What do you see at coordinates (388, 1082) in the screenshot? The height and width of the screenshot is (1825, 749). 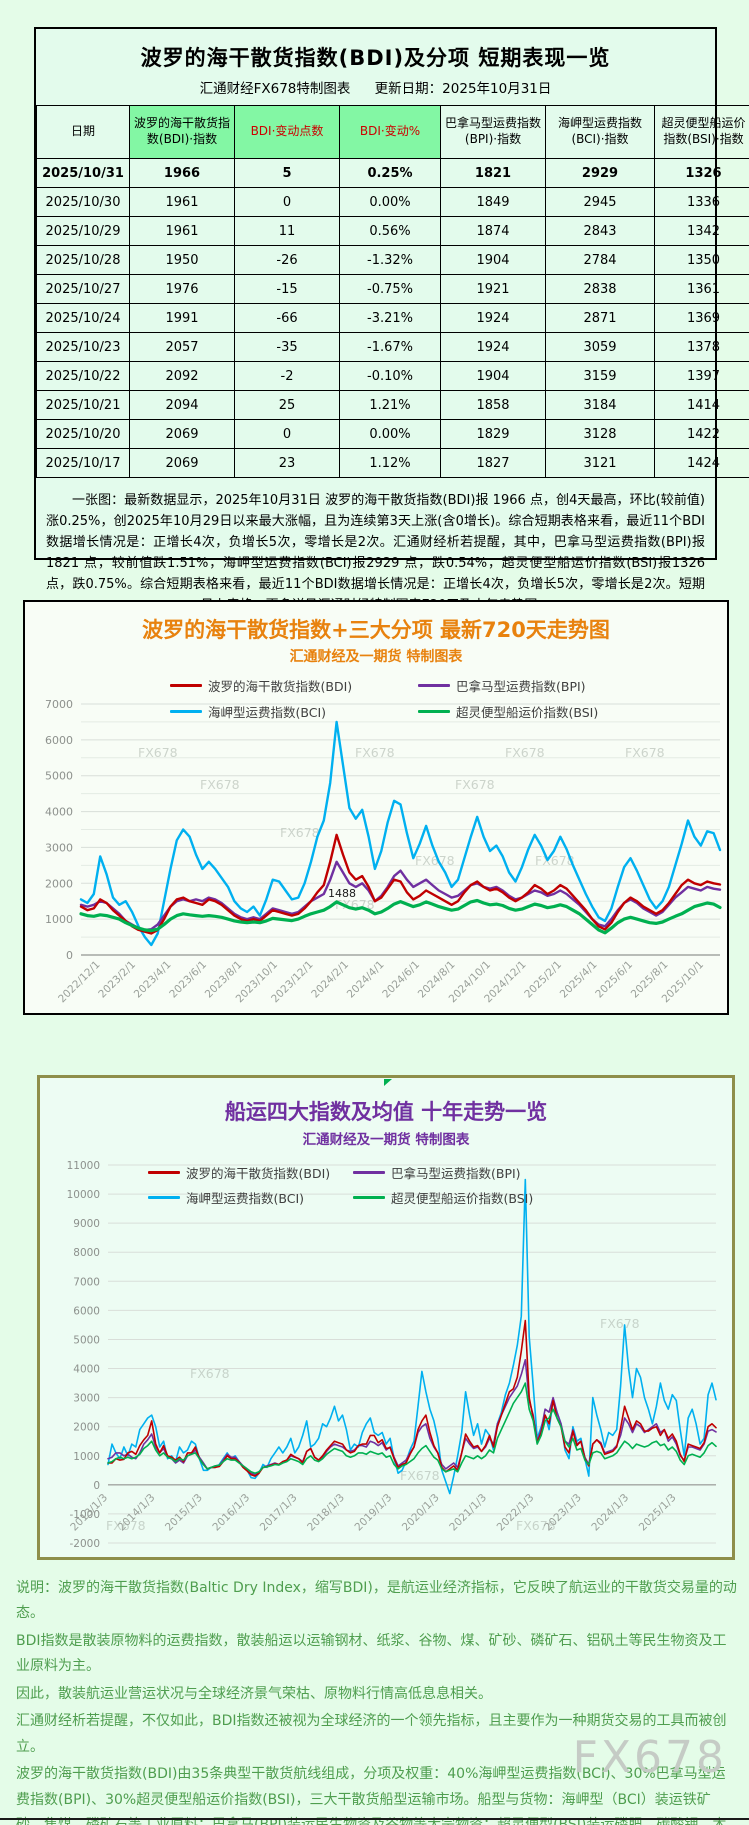 I see `green-marker-icon` at bounding box center [388, 1082].